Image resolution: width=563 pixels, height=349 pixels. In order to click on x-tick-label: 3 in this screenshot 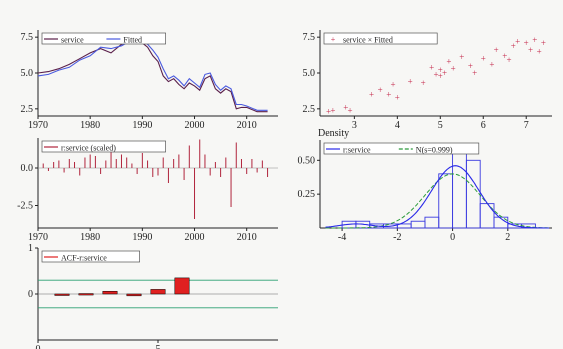, I will do `click(354, 125)`.